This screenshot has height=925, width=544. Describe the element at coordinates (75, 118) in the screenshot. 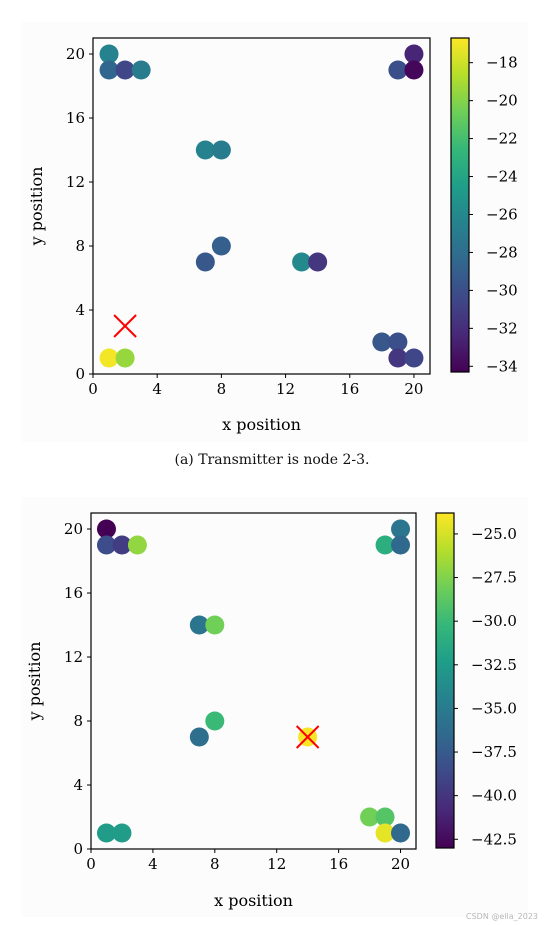

I see `panel-a-y-tick-label: 16` at that location.